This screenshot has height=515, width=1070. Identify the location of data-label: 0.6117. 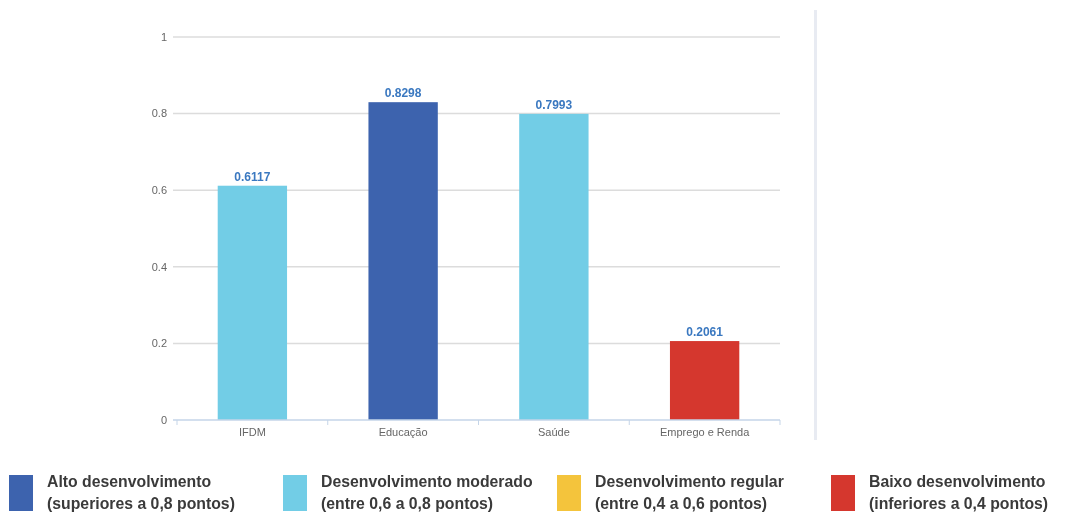
(252, 176).